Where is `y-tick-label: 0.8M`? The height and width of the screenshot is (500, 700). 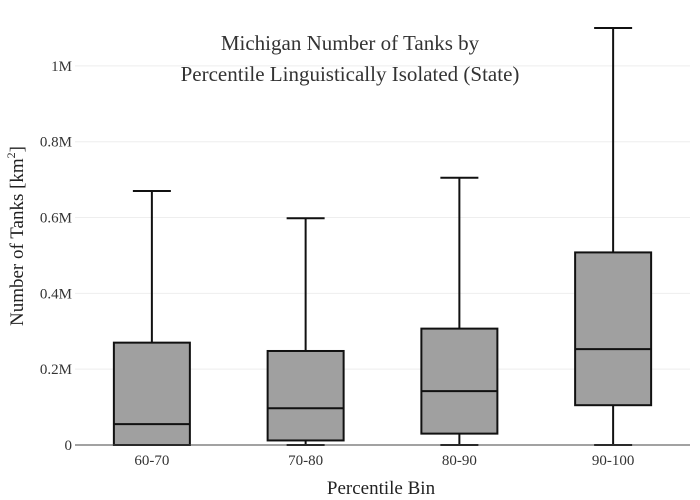
y-tick-label: 0.8M is located at coordinates (56, 143).